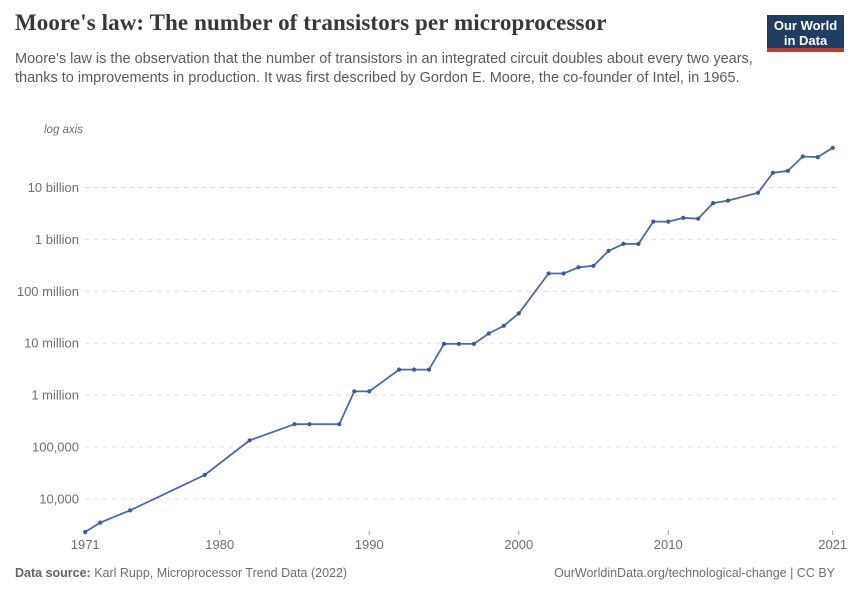  Describe the element at coordinates (832, 544) in the screenshot. I see `x-tick-label: 2021` at that location.